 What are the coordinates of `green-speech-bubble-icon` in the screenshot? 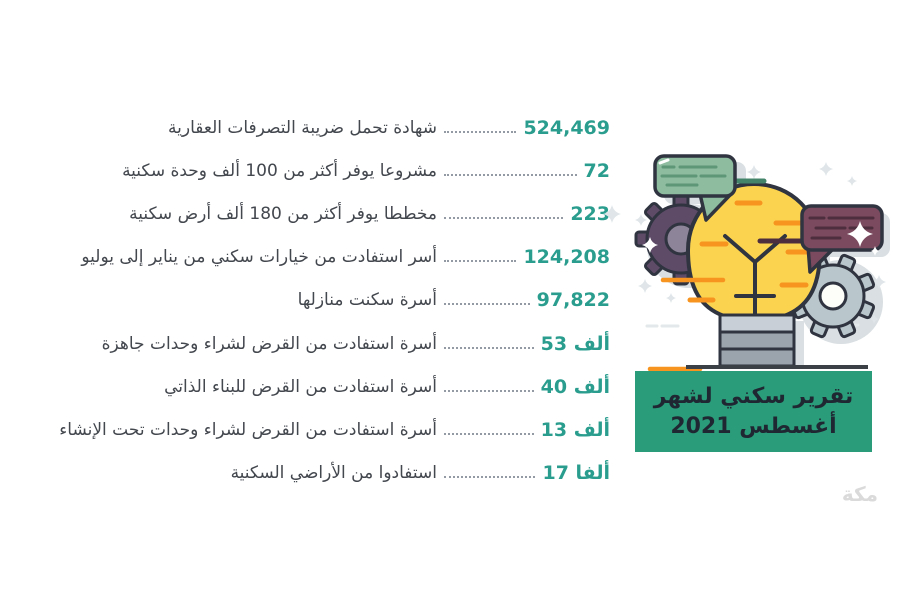 It's located at (695, 188).